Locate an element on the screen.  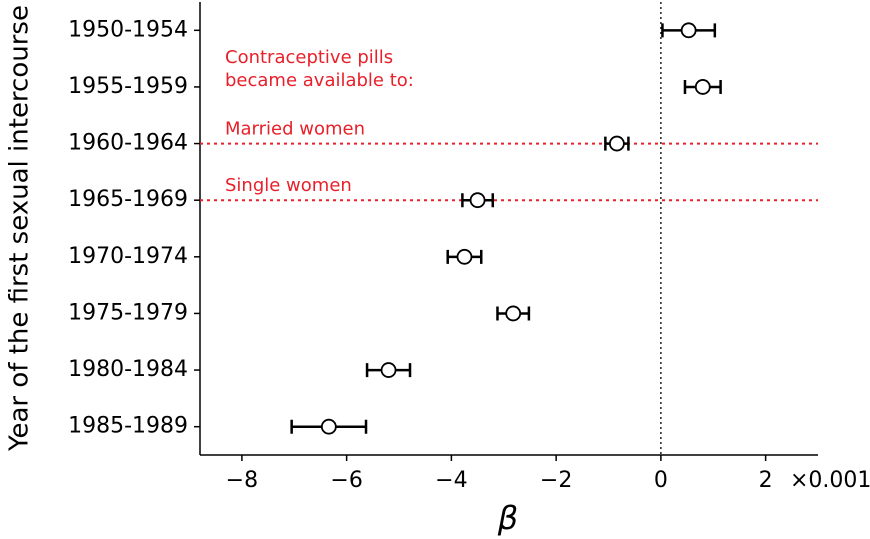
y-tick-label: 1950-1954 is located at coordinates (128, 29).